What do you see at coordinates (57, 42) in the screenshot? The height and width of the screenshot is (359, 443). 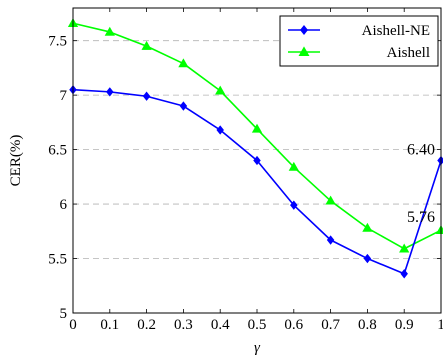 I see `y-tick-label: 7.5` at bounding box center [57, 42].